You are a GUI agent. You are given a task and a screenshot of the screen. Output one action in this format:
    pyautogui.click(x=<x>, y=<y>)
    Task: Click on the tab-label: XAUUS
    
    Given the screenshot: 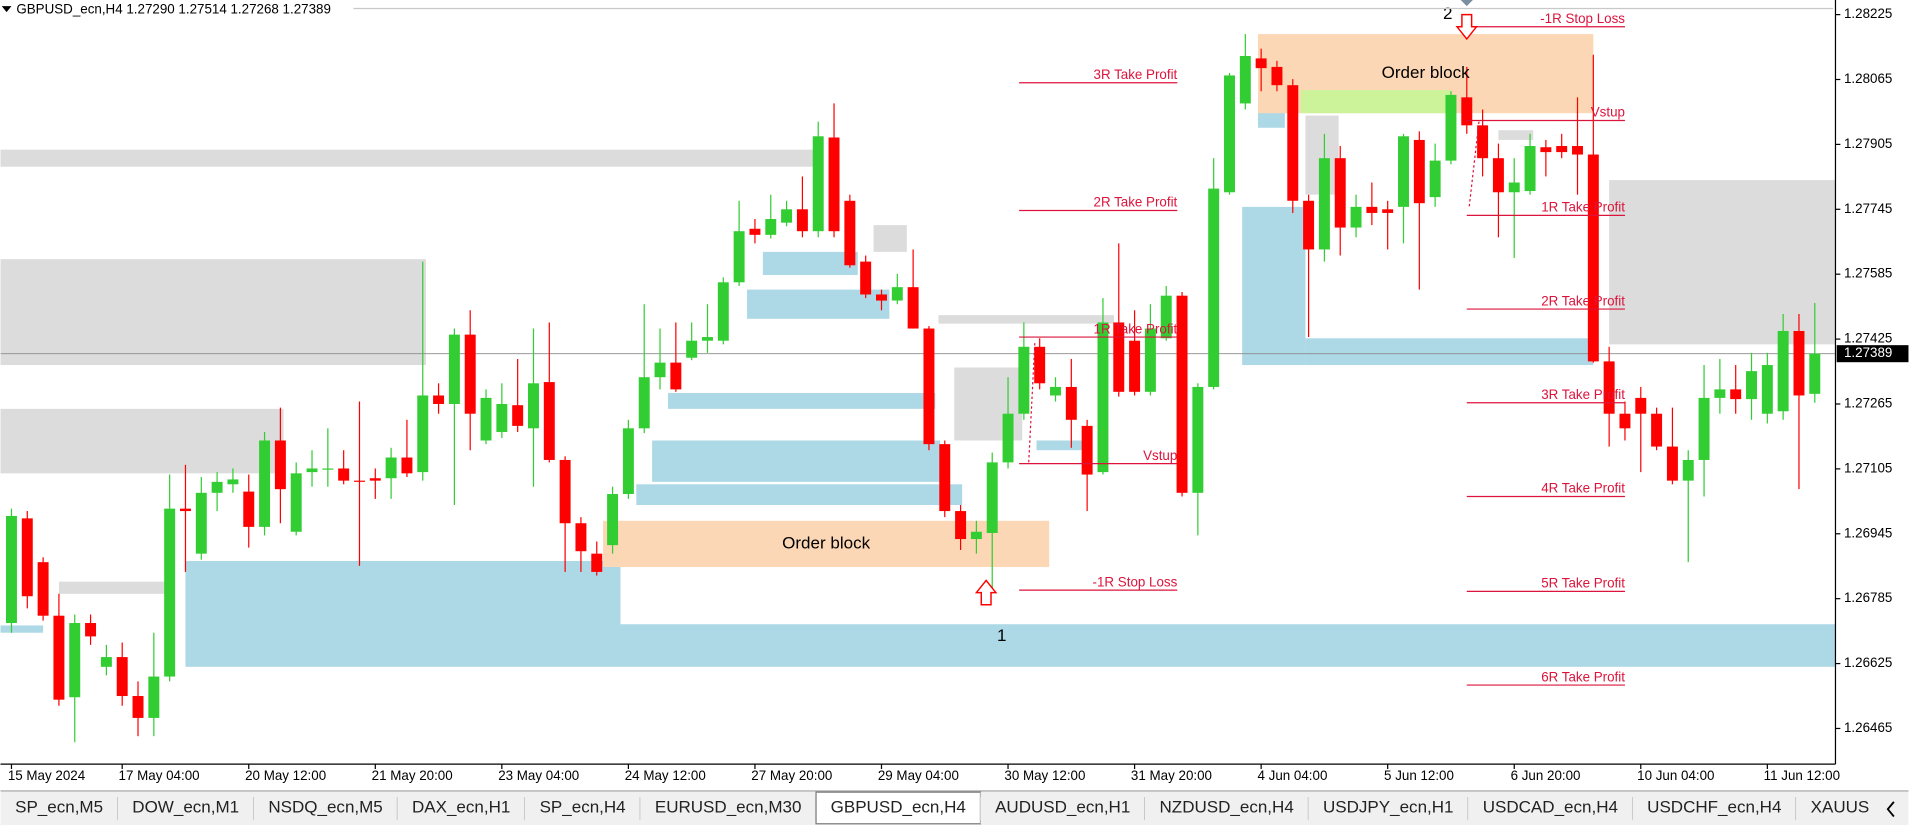 What is the action you would take?
    pyautogui.click(x=1840, y=806)
    